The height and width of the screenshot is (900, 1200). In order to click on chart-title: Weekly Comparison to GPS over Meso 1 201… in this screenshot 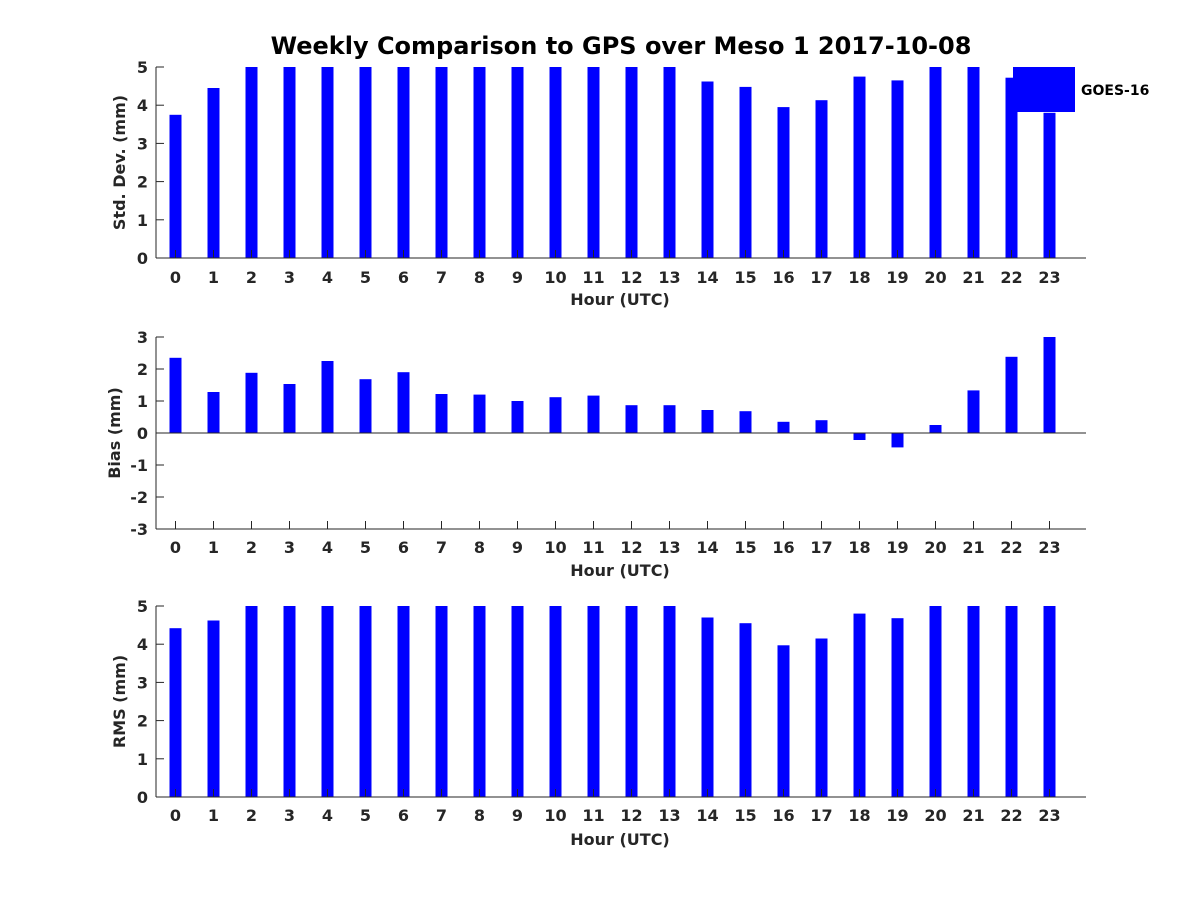, I will do `click(621, 46)`.